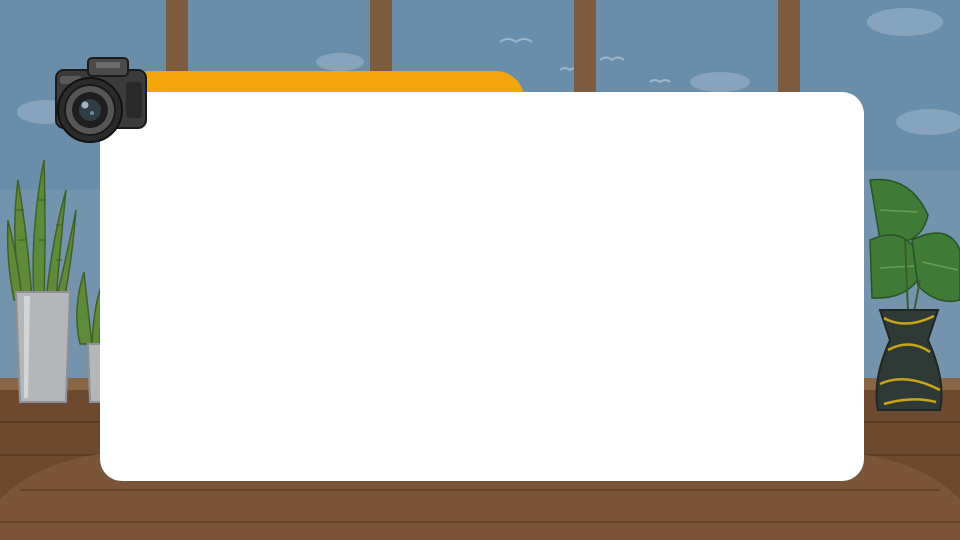 This screenshot has height=540, width=960. Describe the element at coordinates (480, 506) in the screenshot. I see `table-planks` at that location.